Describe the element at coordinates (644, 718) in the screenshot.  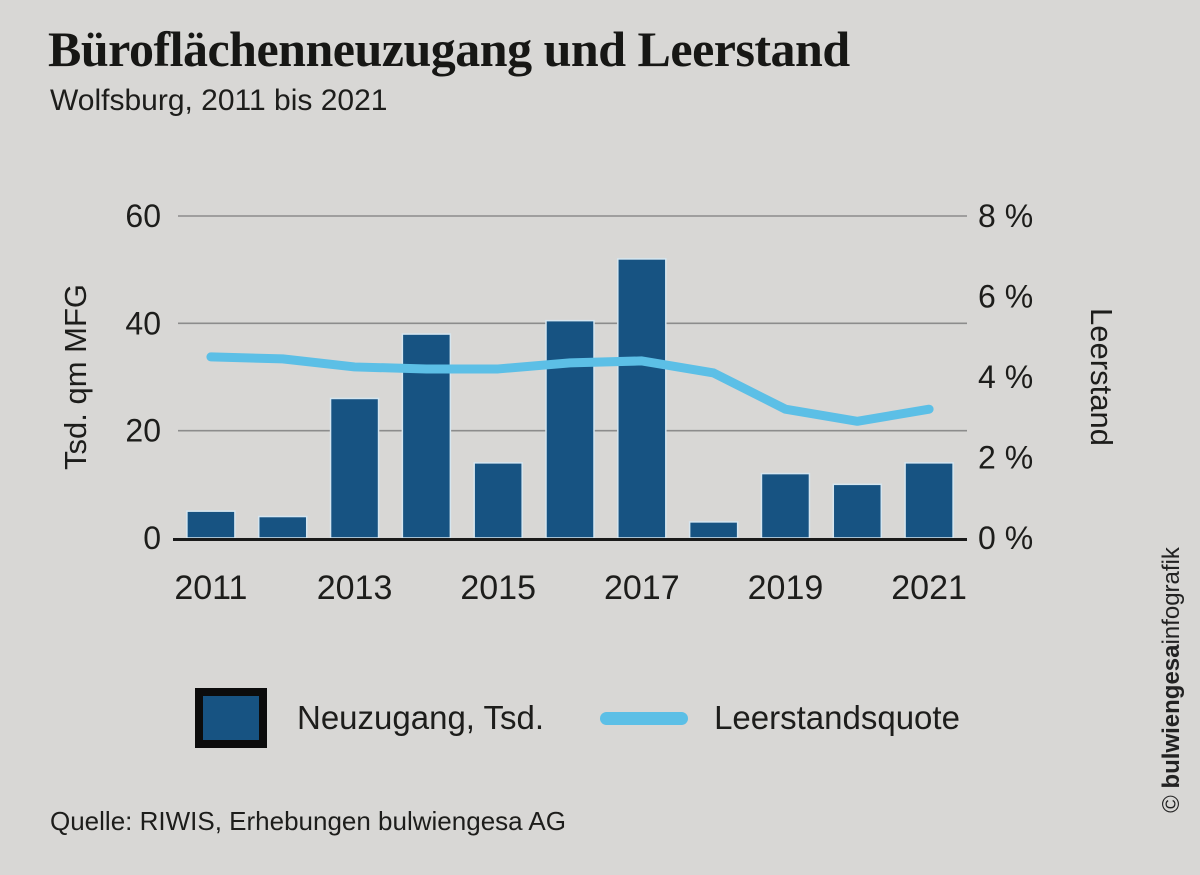
I see `legend-line-swatch` at that location.